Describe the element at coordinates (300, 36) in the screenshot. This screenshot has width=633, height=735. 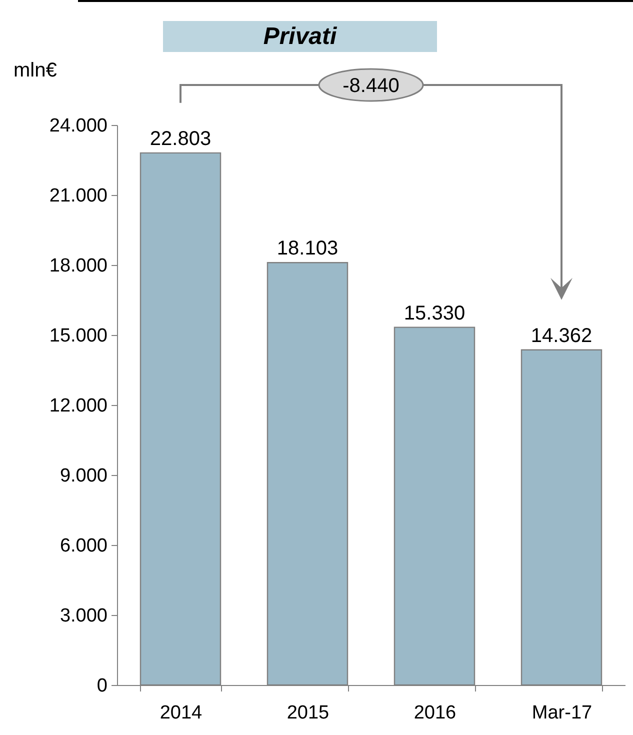
I see `chart-title: Privati` at that location.